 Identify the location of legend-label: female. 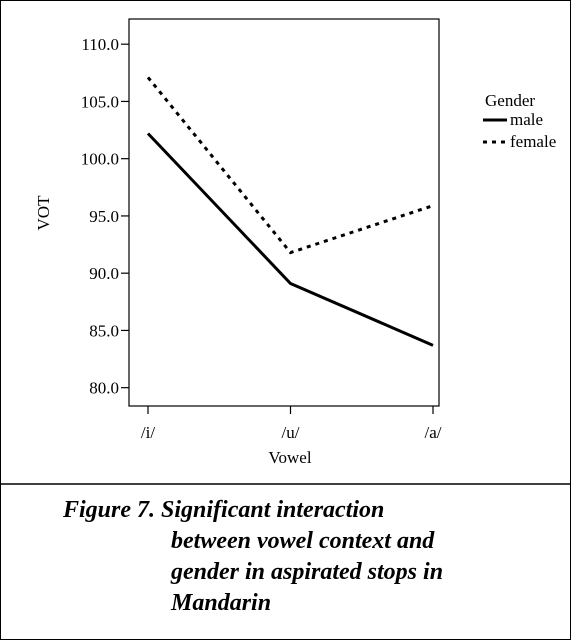
(533, 141).